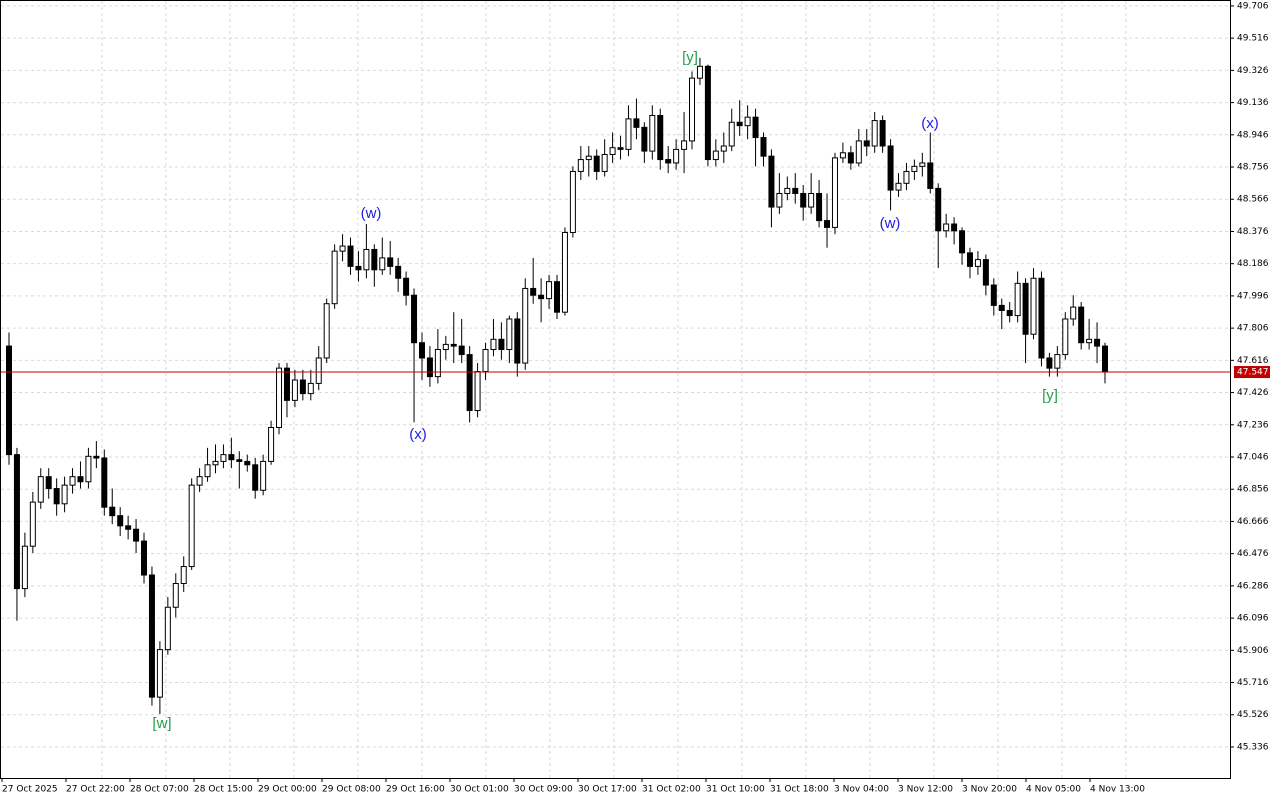 The height and width of the screenshot is (800, 1280). What do you see at coordinates (1117, 790) in the screenshot?
I see `x-tick-label: 4 Nov 13:00` at bounding box center [1117, 790].